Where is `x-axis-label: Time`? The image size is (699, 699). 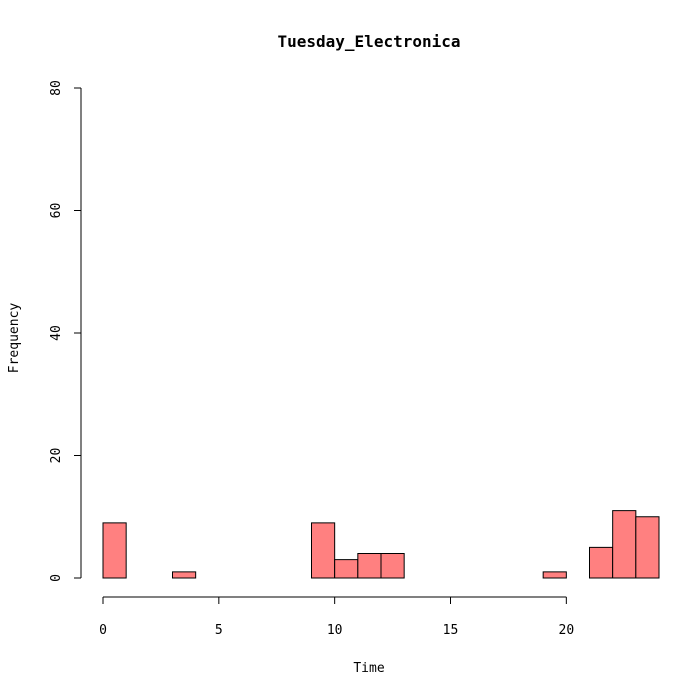
x-axis-label: Time is located at coordinates (368, 668).